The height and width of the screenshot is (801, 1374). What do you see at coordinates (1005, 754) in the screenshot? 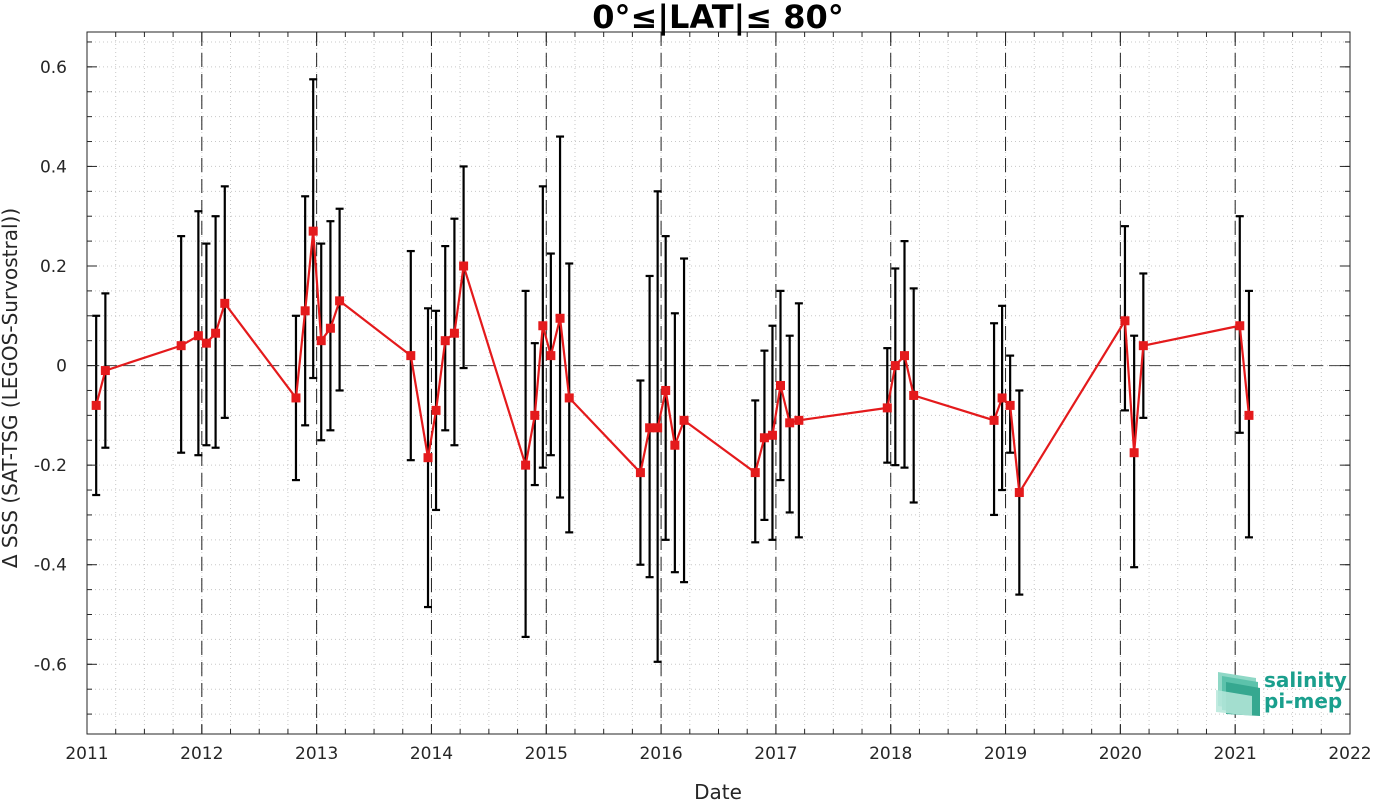
I see `x-tick-label: 2019` at bounding box center [1005, 754].